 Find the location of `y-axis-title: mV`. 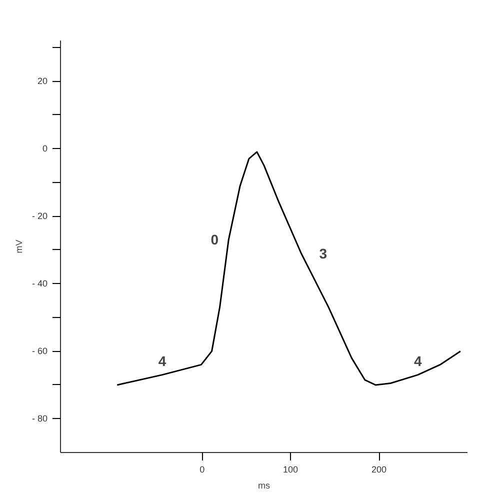

y-axis-title: mV is located at coordinates (19, 247).